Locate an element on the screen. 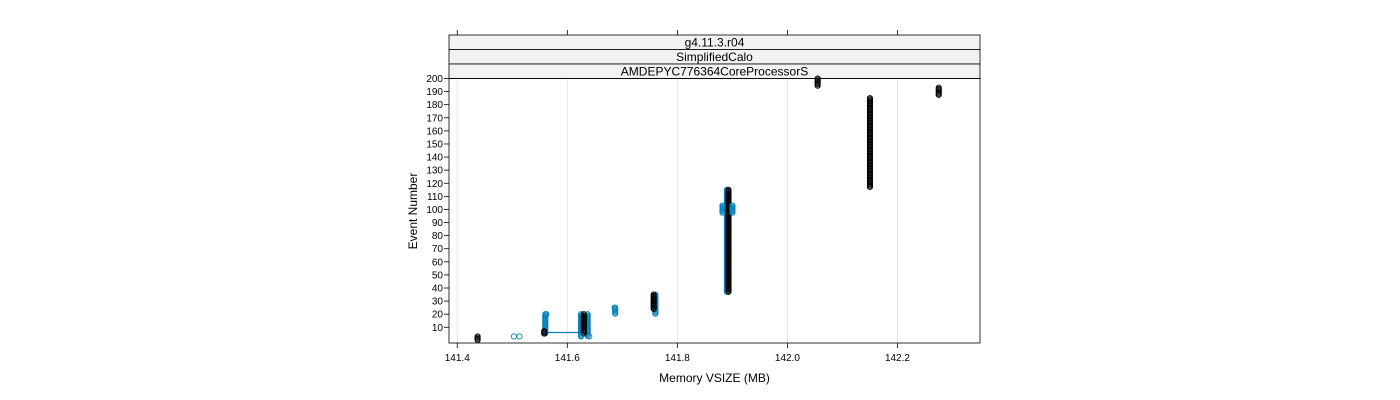 The width and height of the screenshot is (1400, 400). y-tick-label: 170 is located at coordinates (434, 118).